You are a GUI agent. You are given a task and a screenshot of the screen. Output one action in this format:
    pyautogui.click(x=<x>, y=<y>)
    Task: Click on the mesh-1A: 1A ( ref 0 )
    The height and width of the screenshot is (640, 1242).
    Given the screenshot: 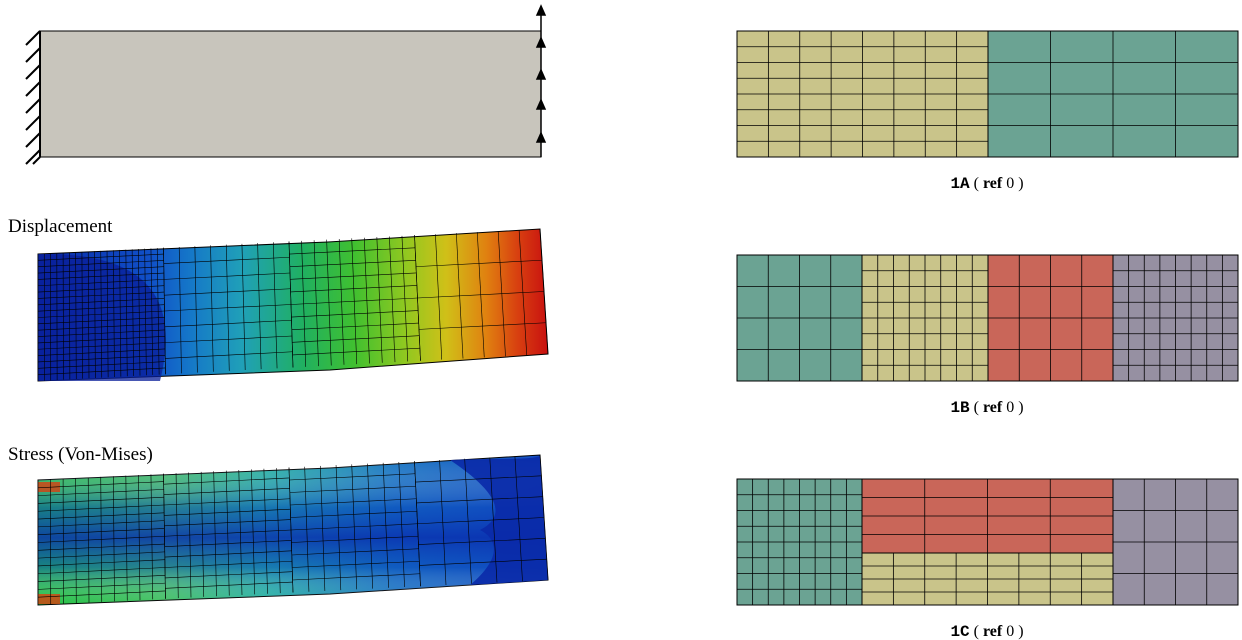 What is the action you would take?
    pyautogui.click(x=987, y=111)
    